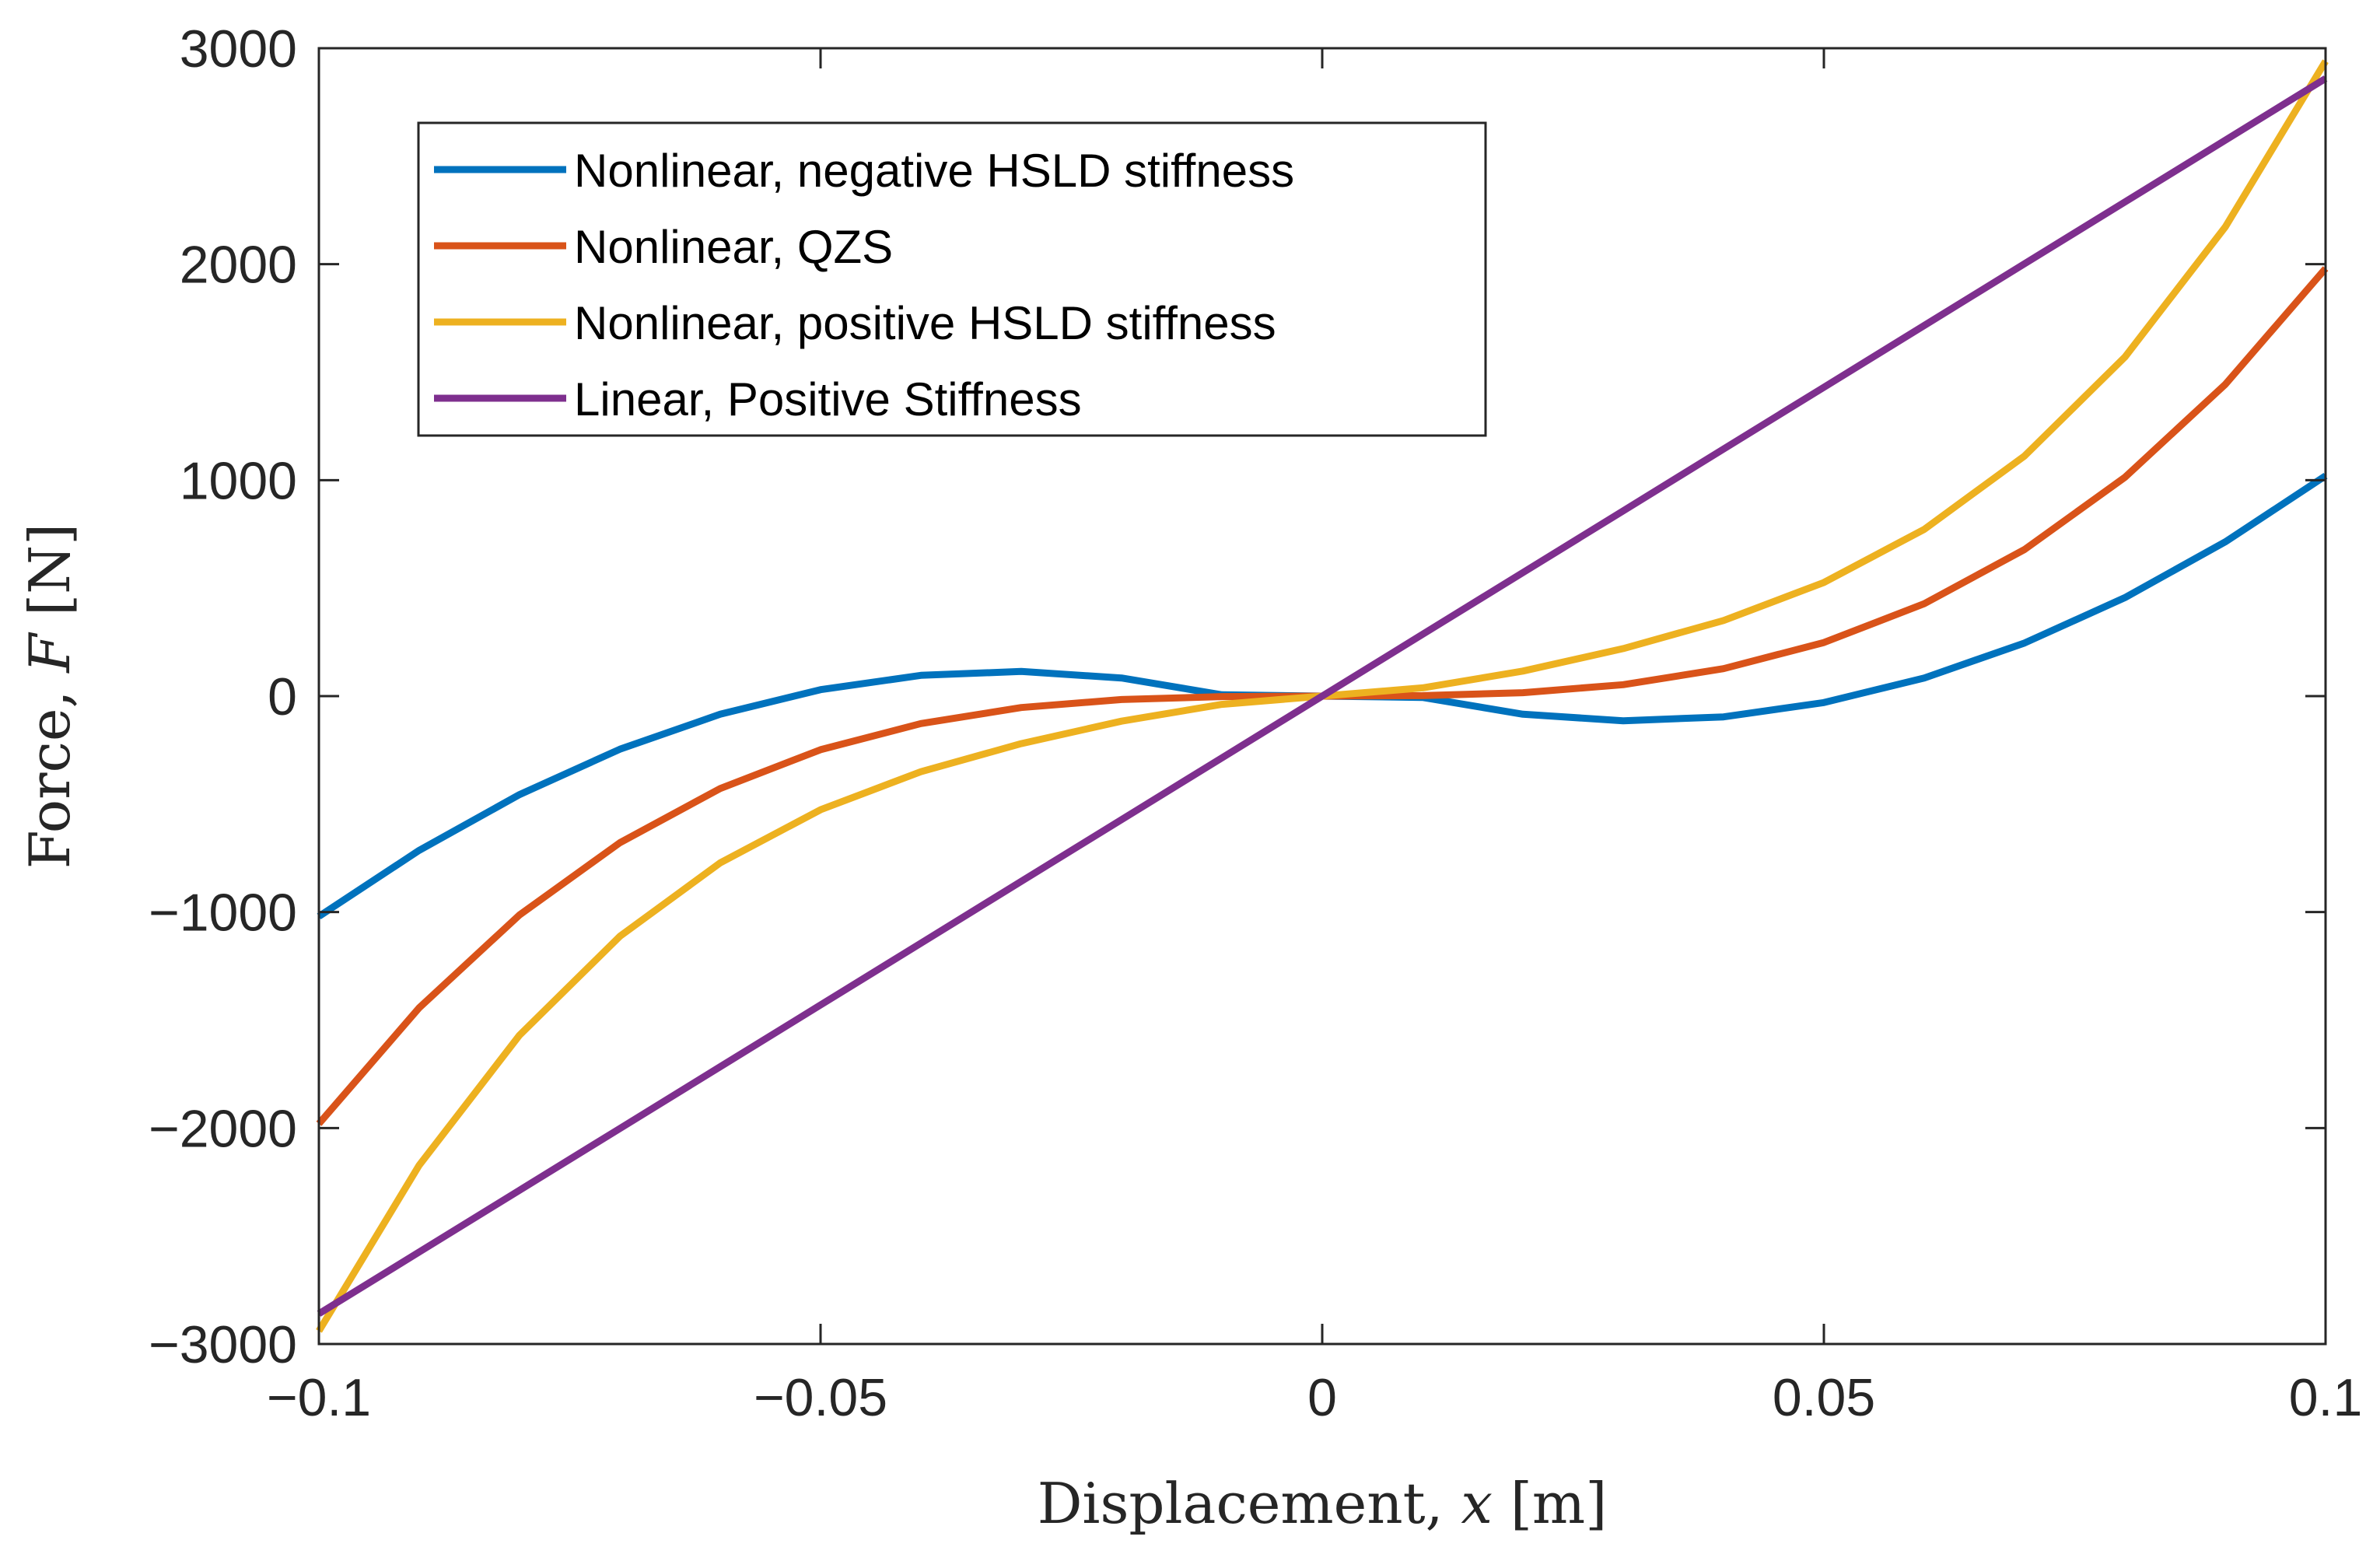 This screenshot has width=2380, height=1554. What do you see at coordinates (223, 913) in the screenshot?
I see `y-tick-label: −1000` at bounding box center [223, 913].